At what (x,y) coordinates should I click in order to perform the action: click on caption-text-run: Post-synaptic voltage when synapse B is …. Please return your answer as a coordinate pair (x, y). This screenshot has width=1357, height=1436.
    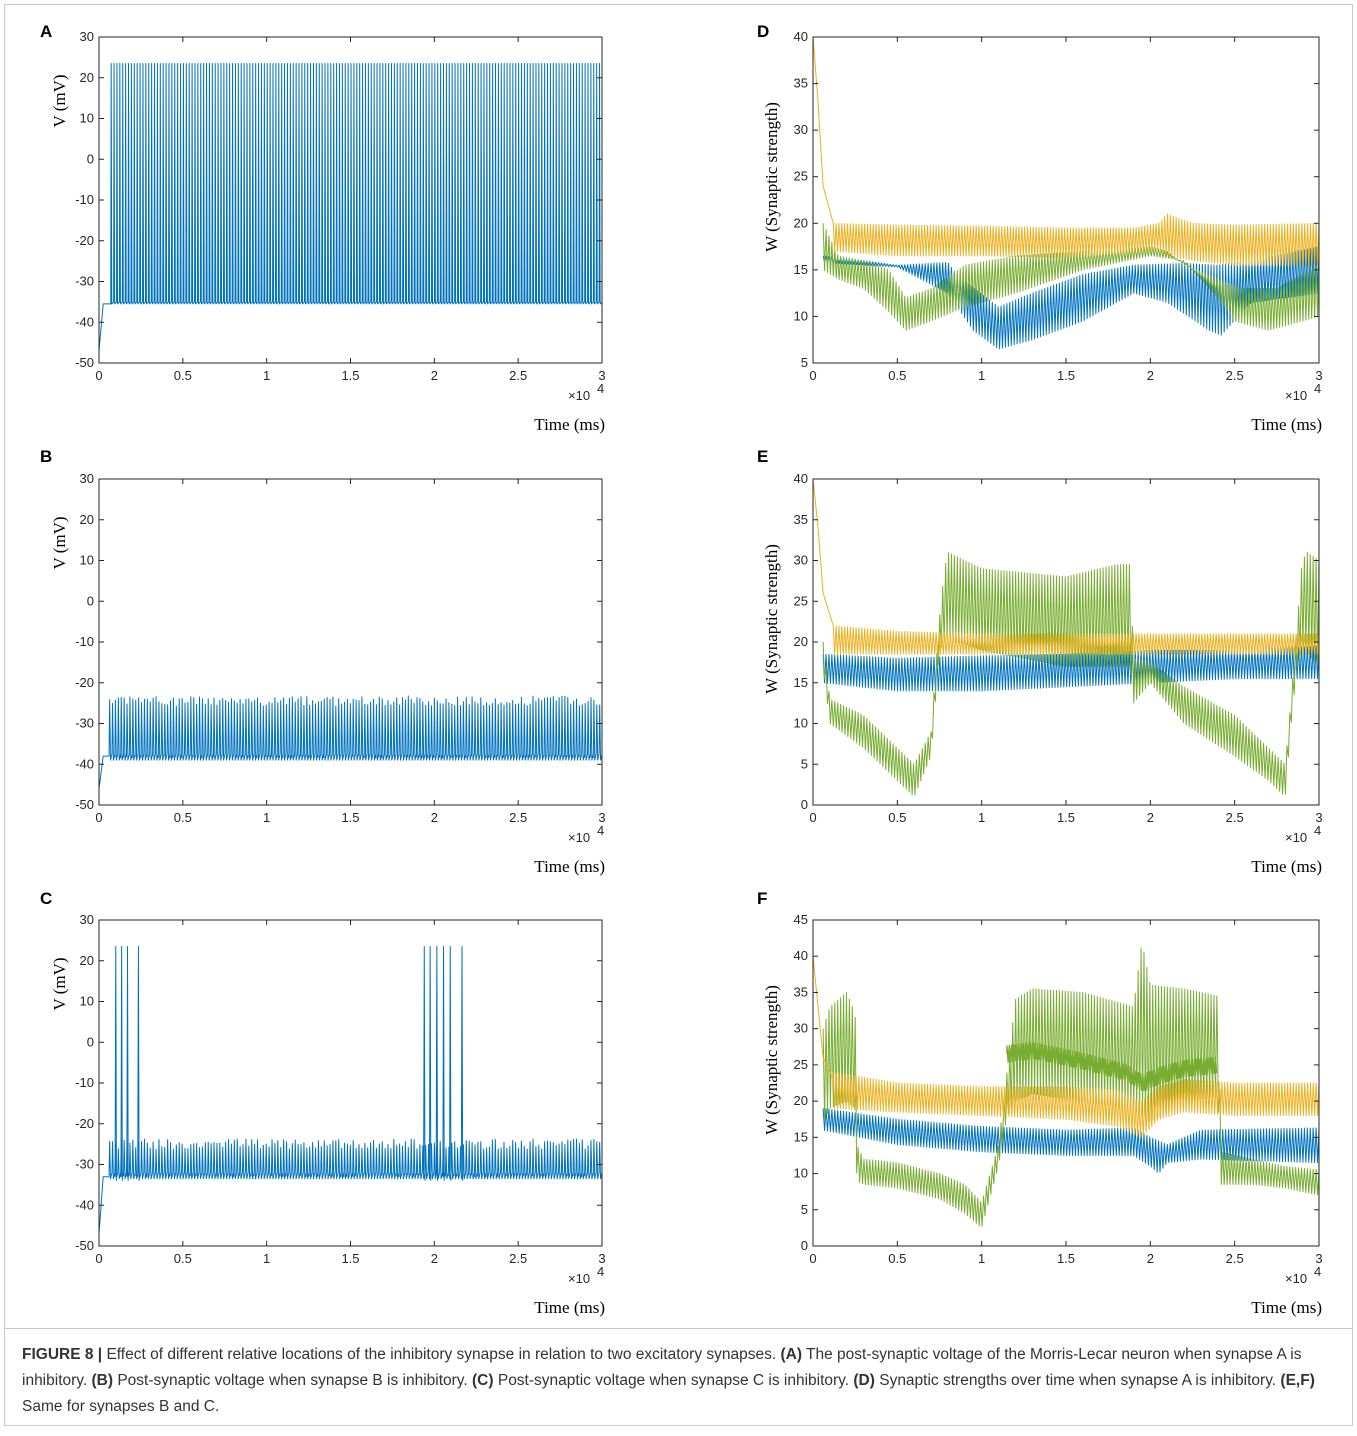
    Looking at the image, I should click on (293, 1380).